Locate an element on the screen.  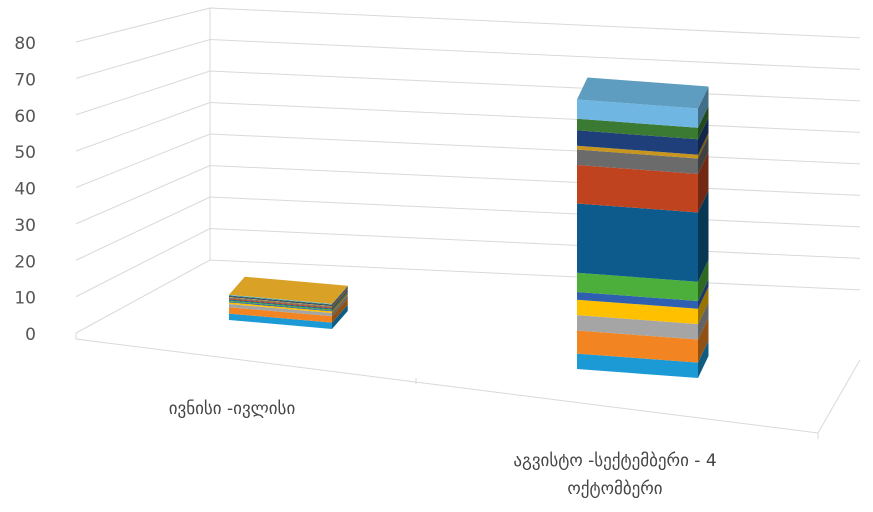
y-tick-label: 30 is located at coordinates (25, 226).